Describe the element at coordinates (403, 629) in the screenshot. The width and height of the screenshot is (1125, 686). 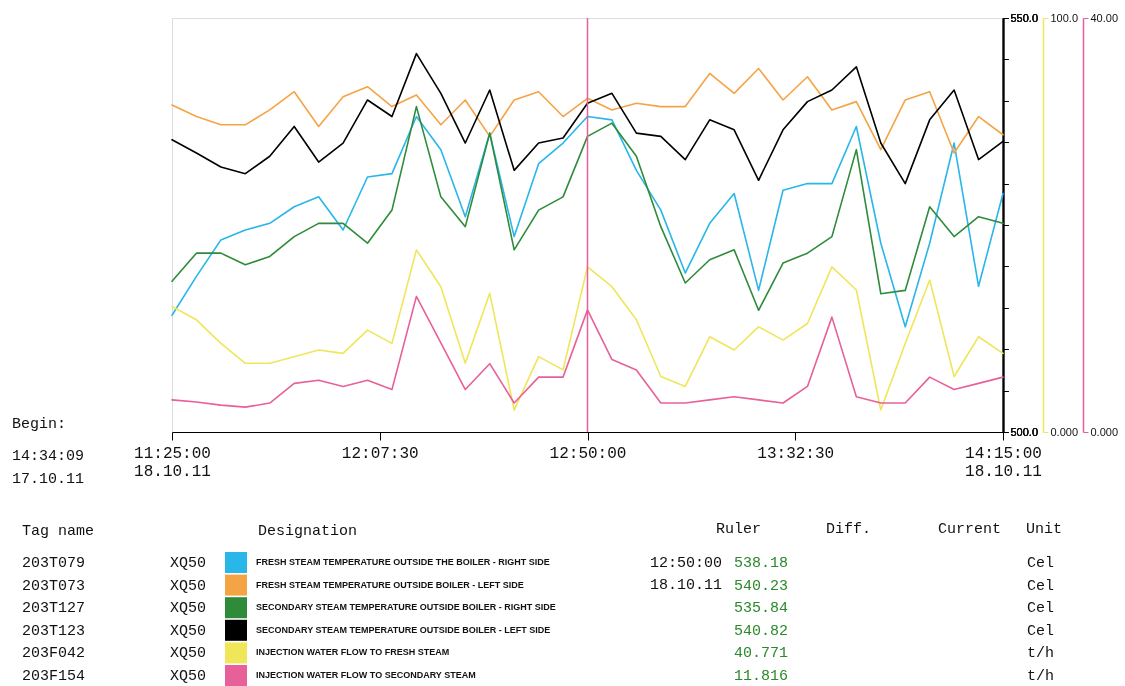
I see `legend-label: SECONDARY STEAM TEMPERATURE OUTSIDE BOILER - LEFT SIDE` at that location.